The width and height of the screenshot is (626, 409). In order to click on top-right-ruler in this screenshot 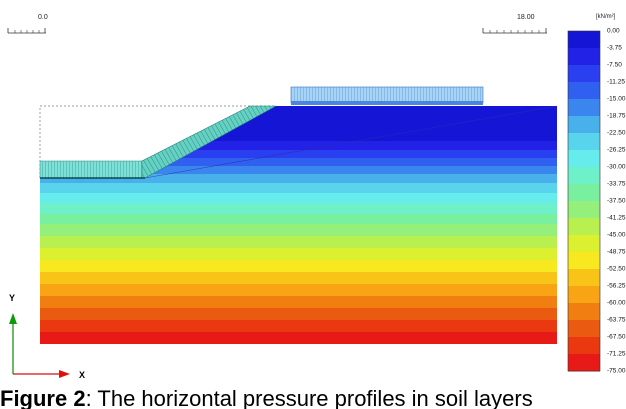, I will do `click(514, 31)`.